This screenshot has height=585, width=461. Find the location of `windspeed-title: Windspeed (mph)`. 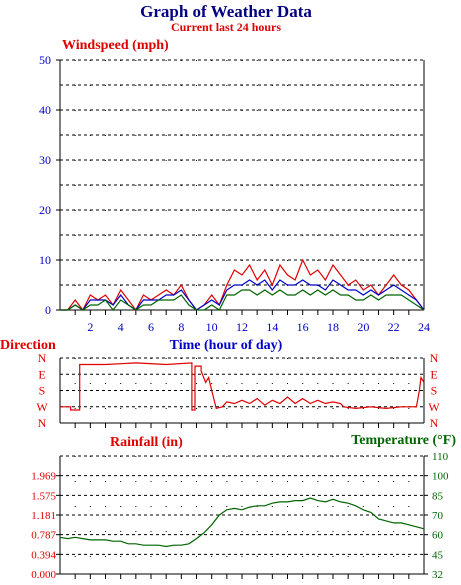

windspeed-title: Windspeed (mph) is located at coordinates (115, 45).